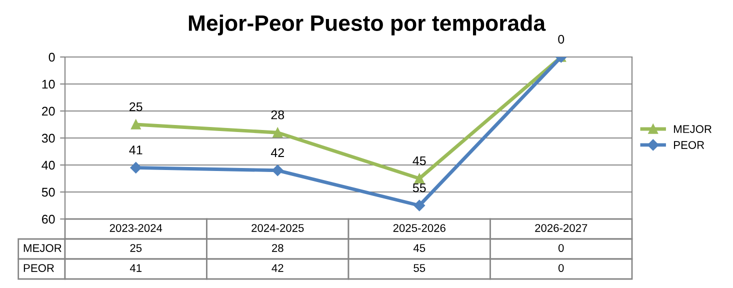 Image resolution: width=733 pixels, height=288 pixels. What do you see at coordinates (561, 39) in the screenshot?
I see `text: 0` at bounding box center [561, 39].